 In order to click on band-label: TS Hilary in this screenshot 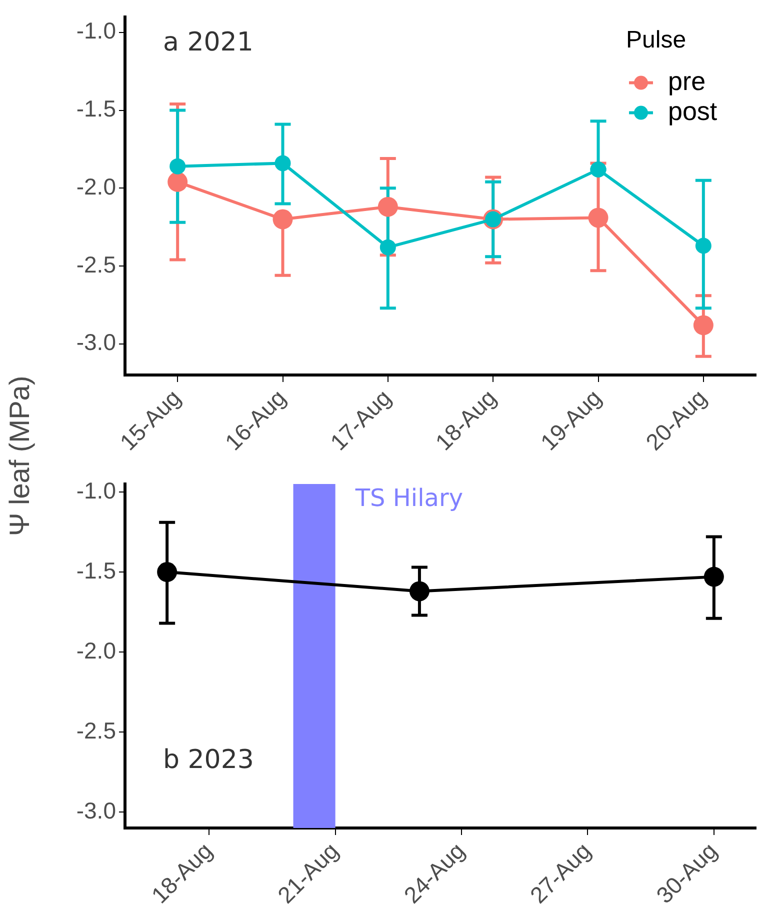, I will do `click(409, 498)`.